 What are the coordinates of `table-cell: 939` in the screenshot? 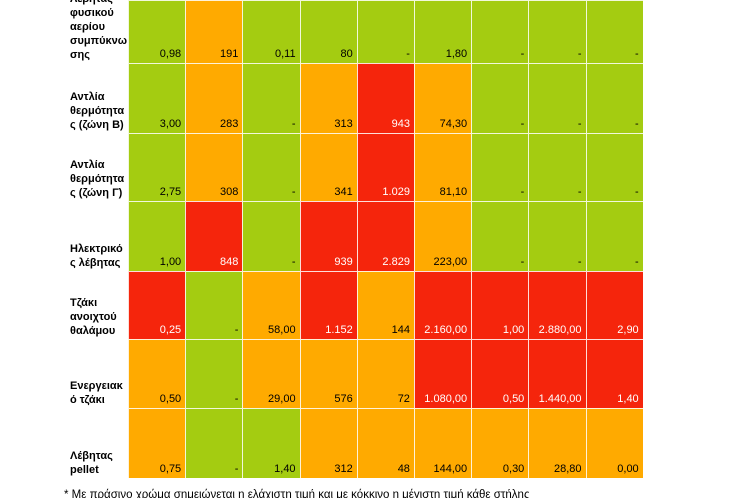 It's located at (328, 236).